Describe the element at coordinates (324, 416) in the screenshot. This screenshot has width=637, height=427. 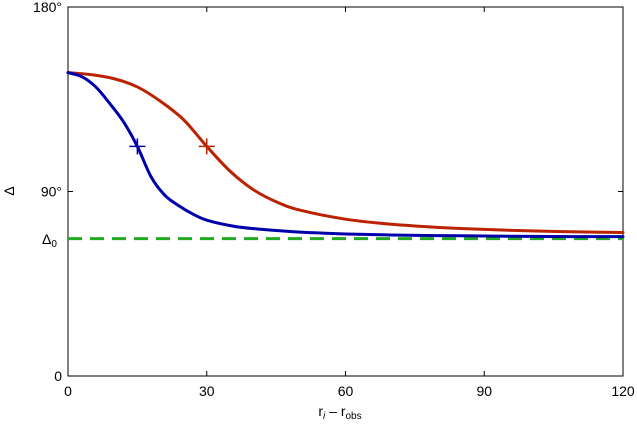
I see `x-axis-label-sub-i: i` at that location.